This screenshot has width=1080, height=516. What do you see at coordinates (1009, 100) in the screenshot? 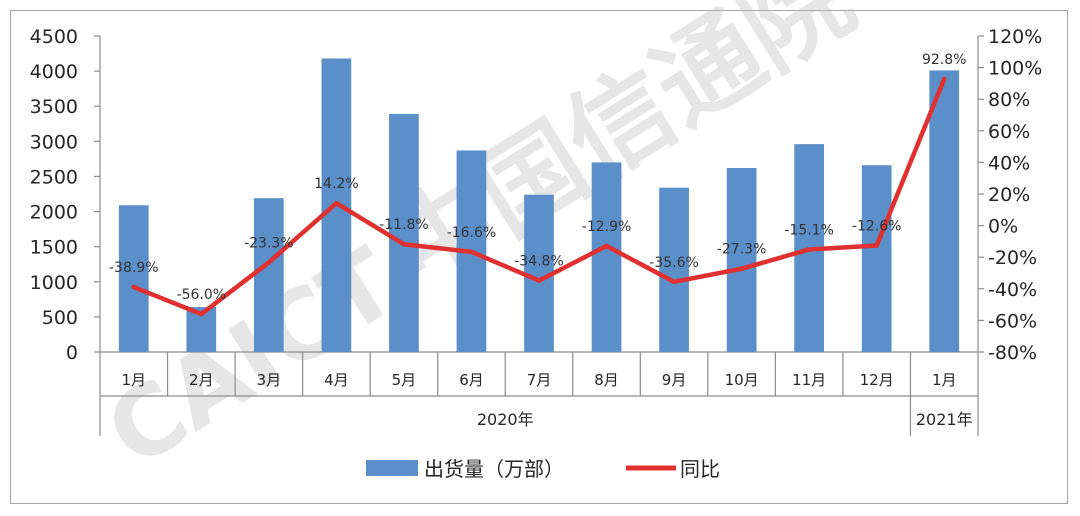
I see `y-right-tick-label: 80%` at bounding box center [1009, 100].